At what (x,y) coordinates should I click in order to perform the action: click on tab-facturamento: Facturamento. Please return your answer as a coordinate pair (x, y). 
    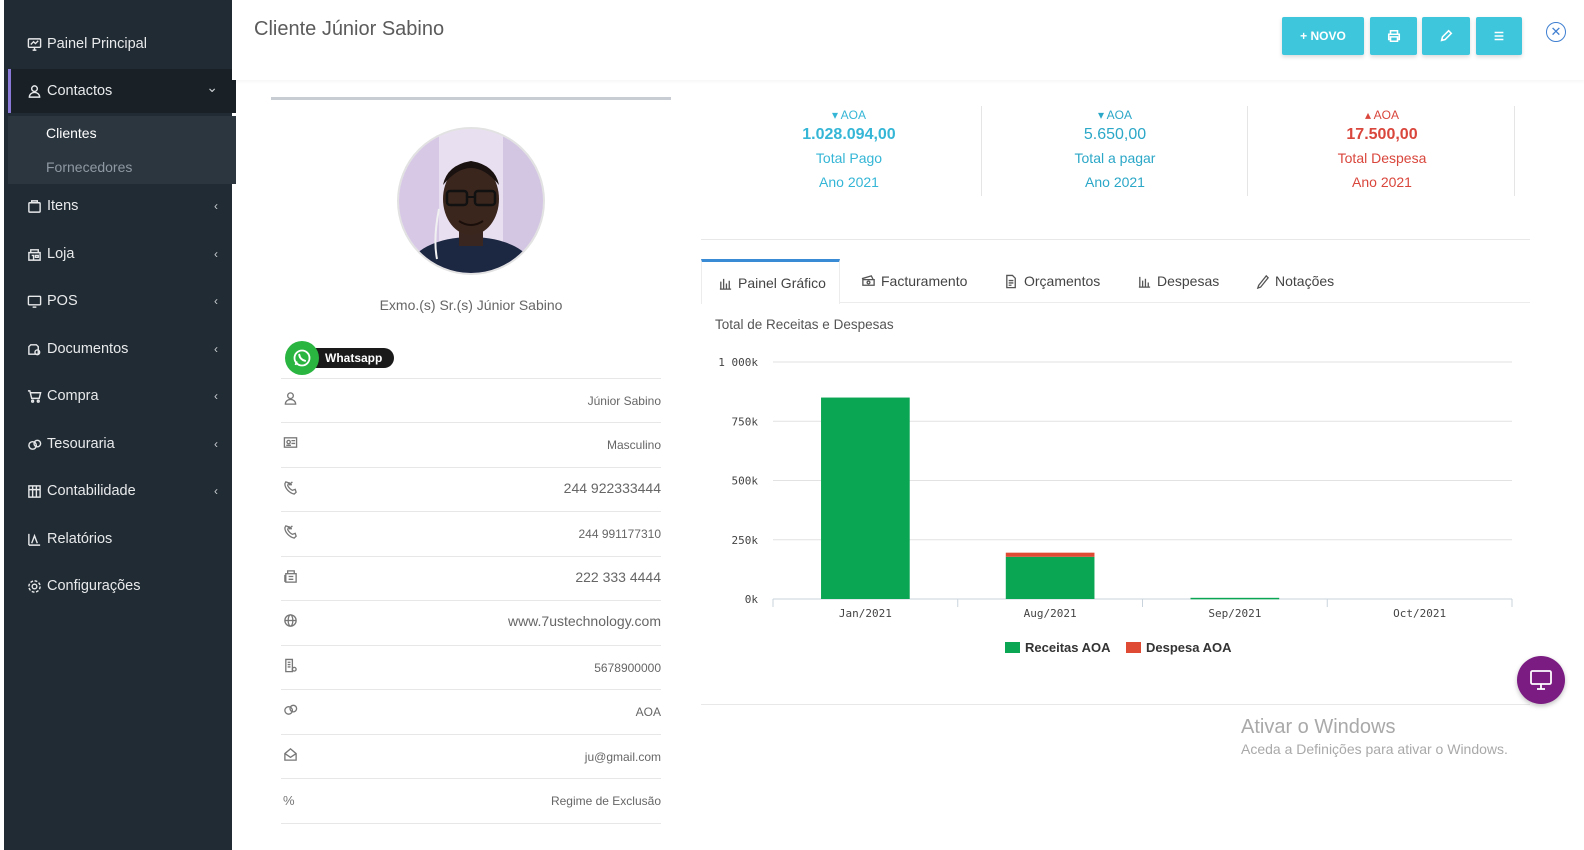
    Looking at the image, I should click on (914, 281).